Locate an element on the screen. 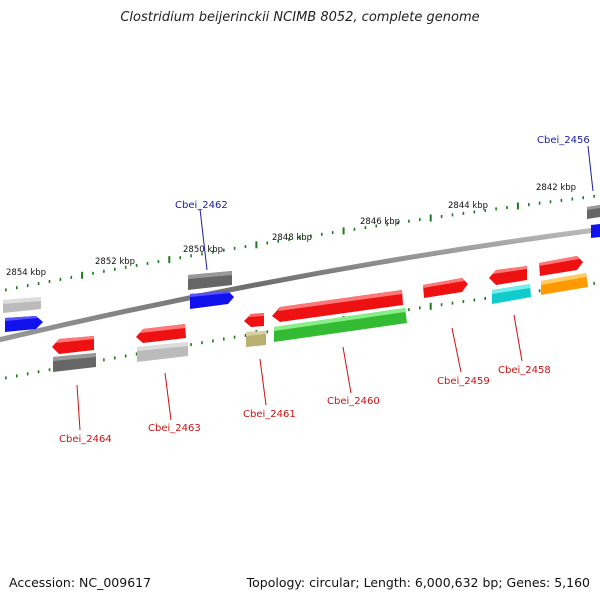  gene-cbei-2461-lower is located at coordinates (256, 339).